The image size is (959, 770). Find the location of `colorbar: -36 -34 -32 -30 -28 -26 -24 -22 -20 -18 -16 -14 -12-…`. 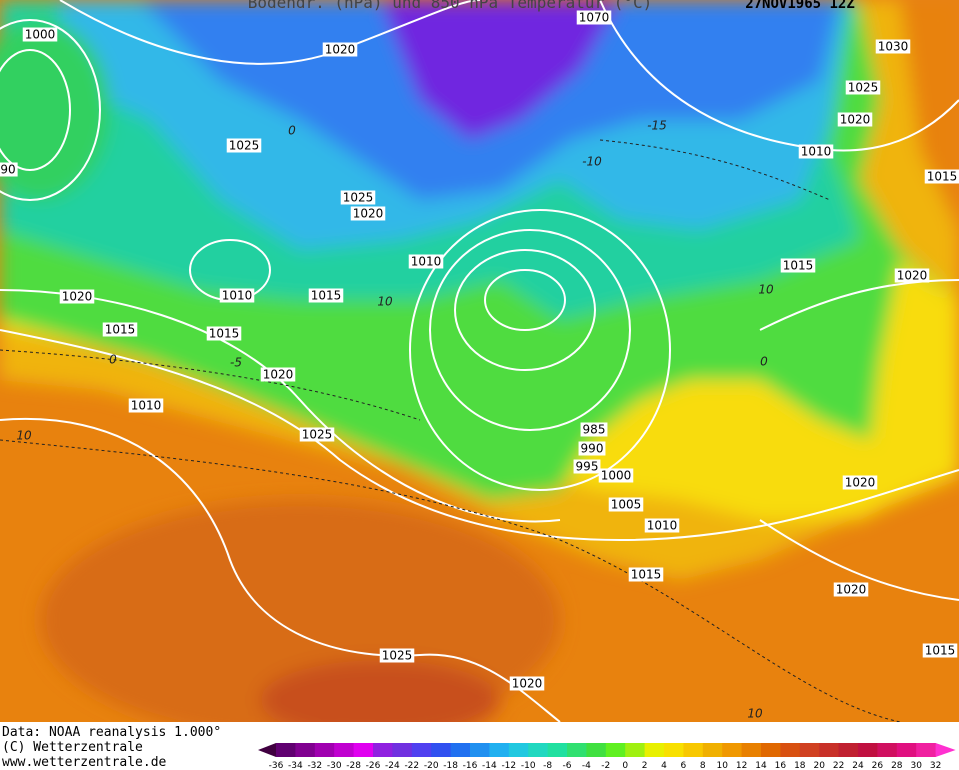

colorbar: -36 -34 -32 -30 -28 -26 -24 -22 -20 -18 -16 -14 -12-… is located at coordinates (607, 756).